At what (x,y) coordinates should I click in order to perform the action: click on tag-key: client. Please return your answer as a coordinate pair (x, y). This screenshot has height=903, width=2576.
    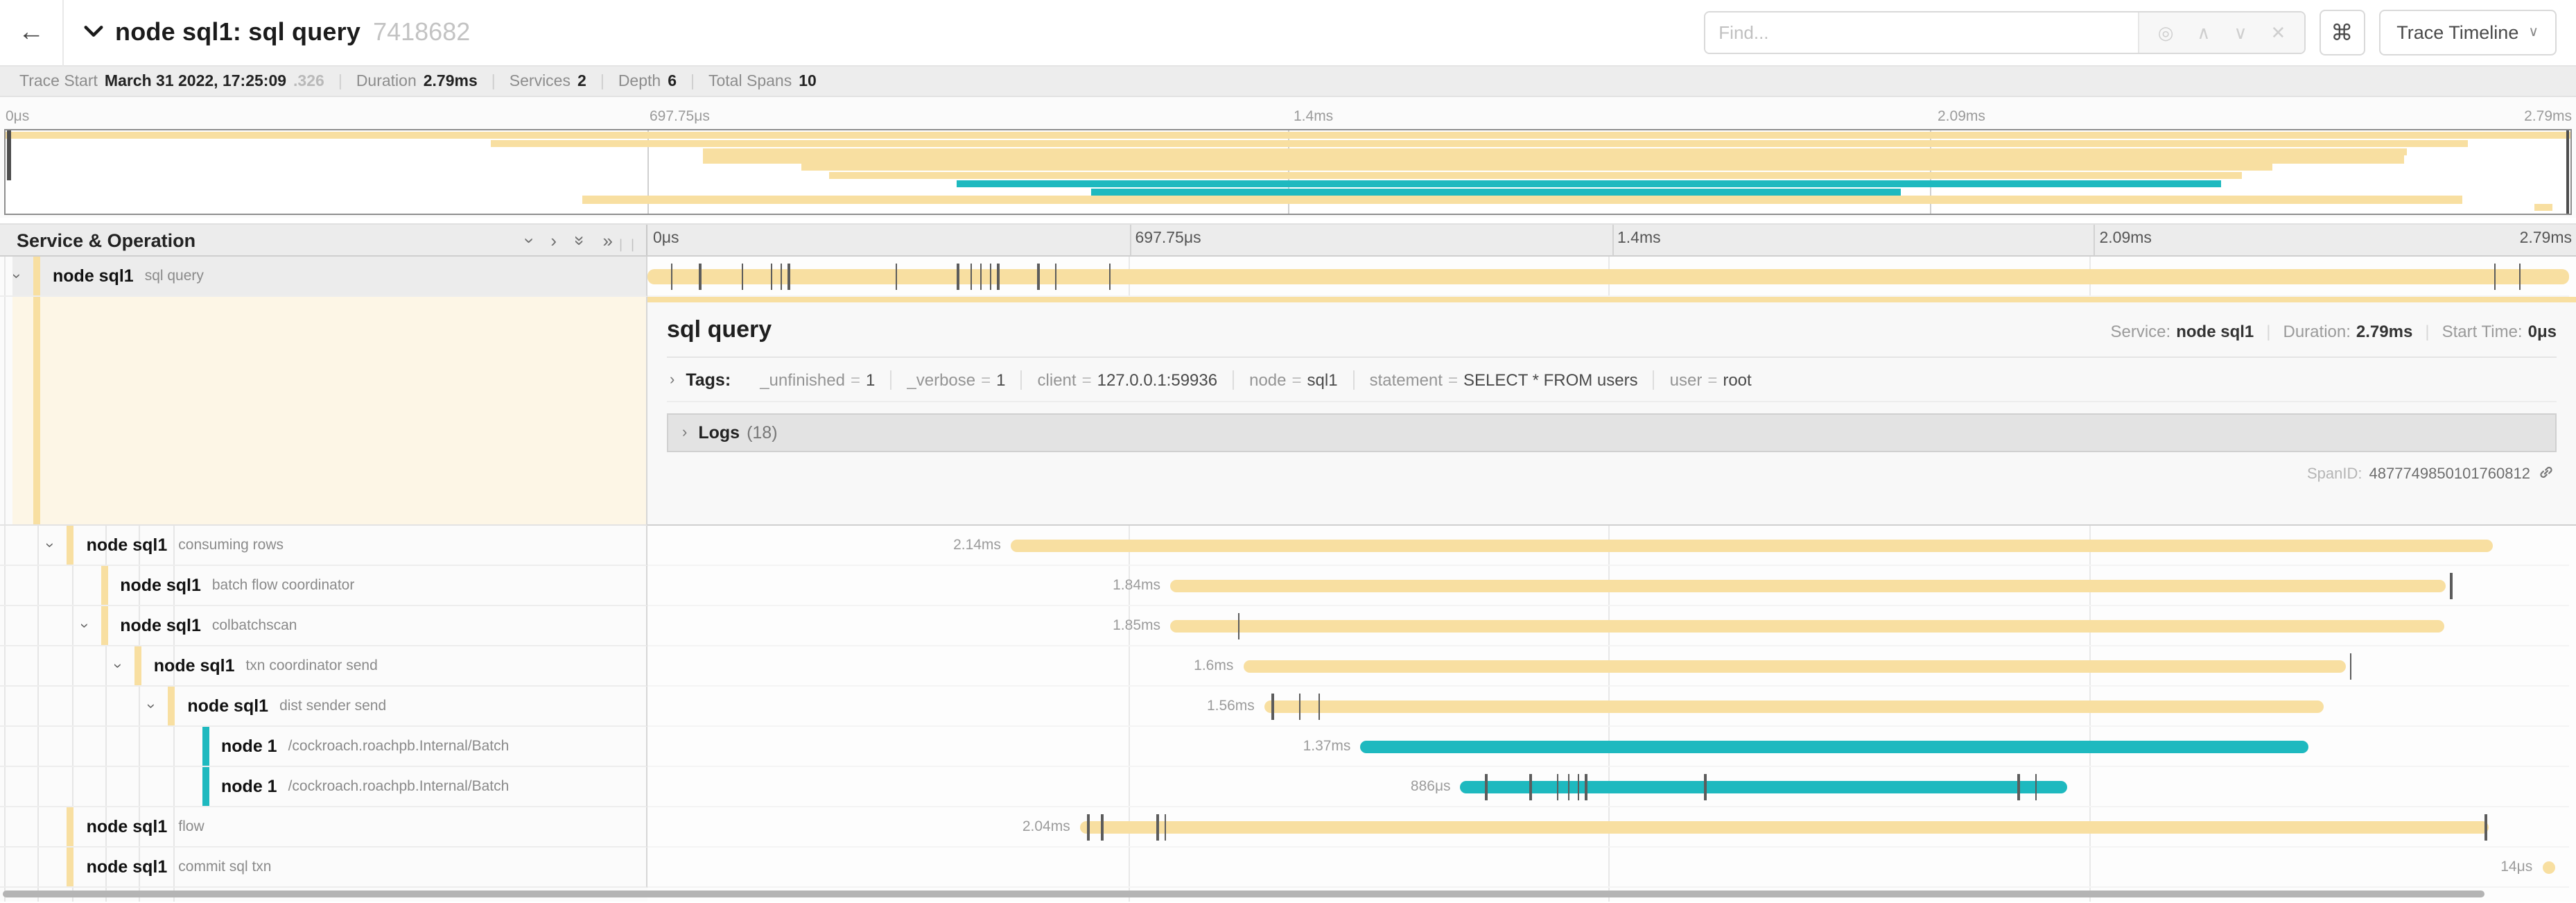
    Looking at the image, I should click on (1057, 380).